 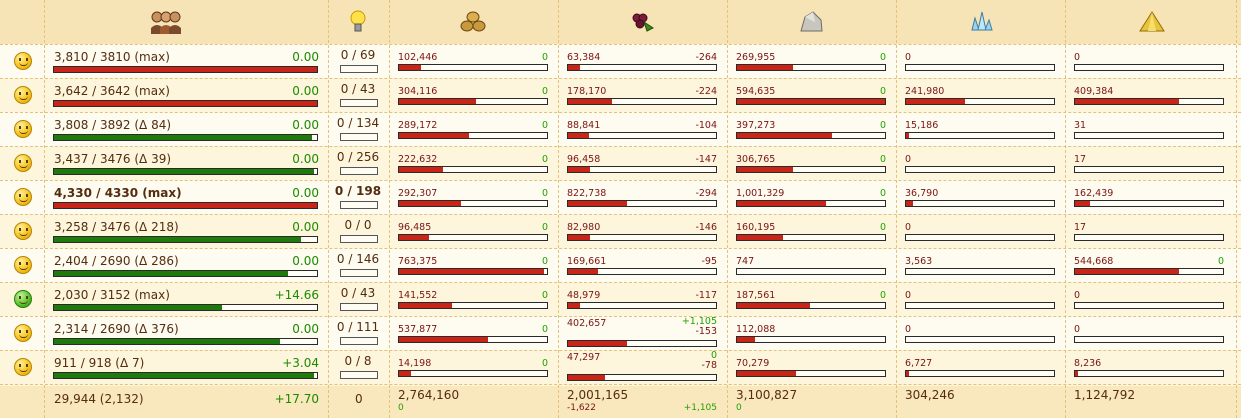 What do you see at coordinates (700, 408) in the screenshot?
I see `total-resource-delta-positive: +1,105` at bounding box center [700, 408].